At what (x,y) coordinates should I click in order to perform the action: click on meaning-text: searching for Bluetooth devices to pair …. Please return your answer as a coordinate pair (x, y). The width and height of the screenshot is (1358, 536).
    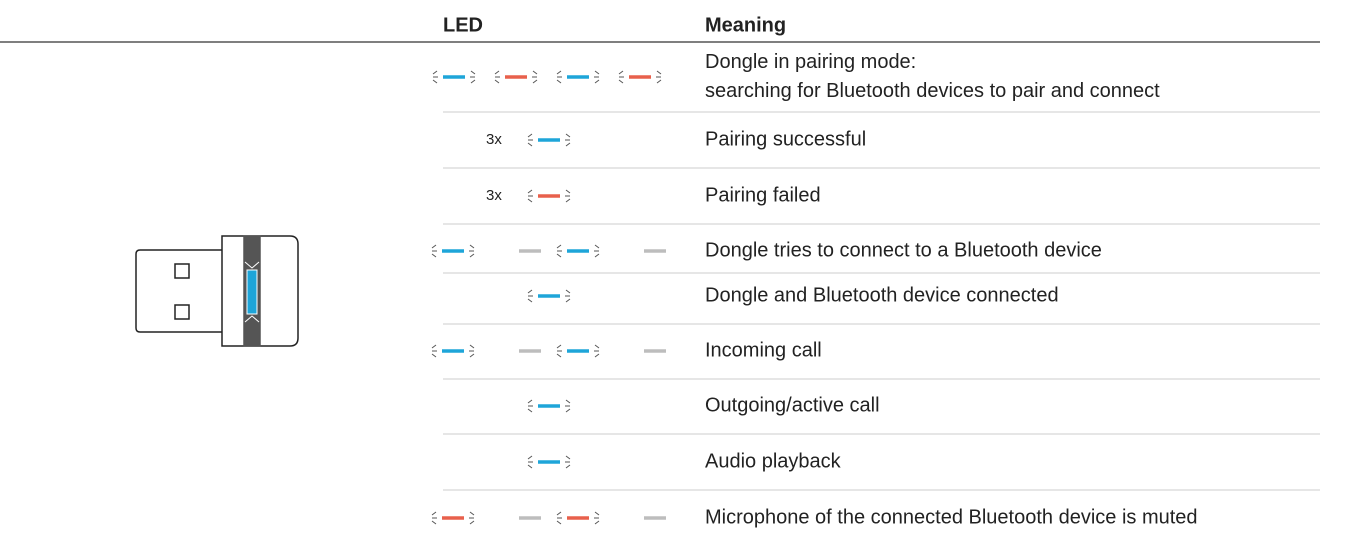
    Looking at the image, I should click on (932, 91).